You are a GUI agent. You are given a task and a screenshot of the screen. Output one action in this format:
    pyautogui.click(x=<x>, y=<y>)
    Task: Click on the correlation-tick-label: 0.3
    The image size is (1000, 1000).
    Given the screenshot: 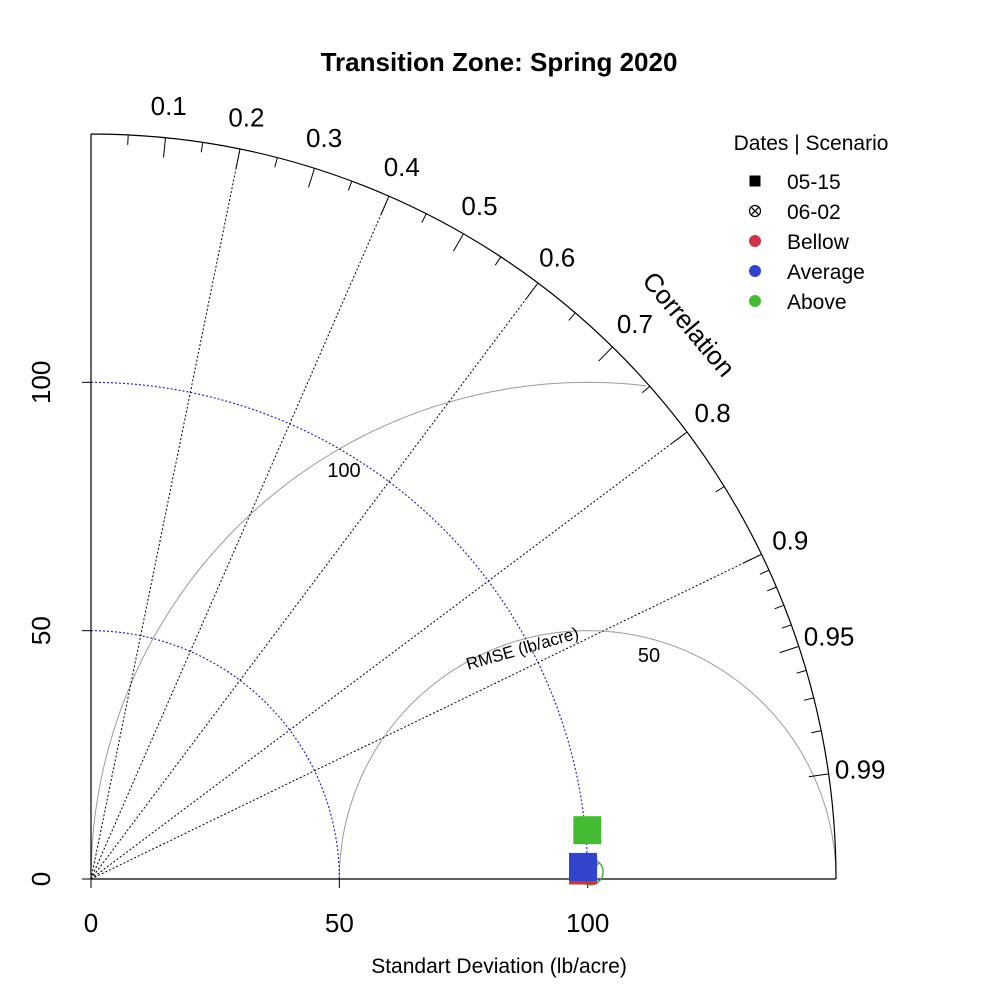 What is the action you would take?
    pyautogui.click(x=324, y=138)
    